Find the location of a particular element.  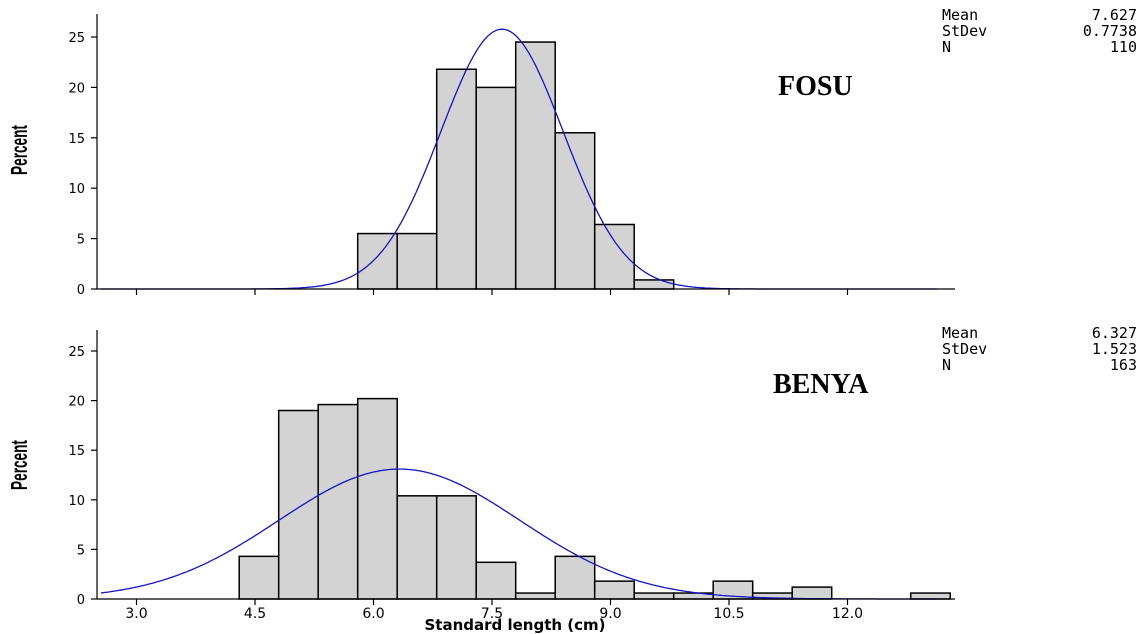

fosu-stat-value-stdev: 0.7738 is located at coordinates (1110, 31).